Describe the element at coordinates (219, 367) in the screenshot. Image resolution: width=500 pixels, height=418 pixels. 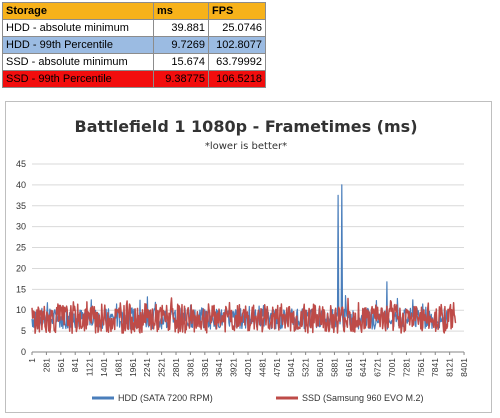
I see `x-tick-label: 3641` at that location.